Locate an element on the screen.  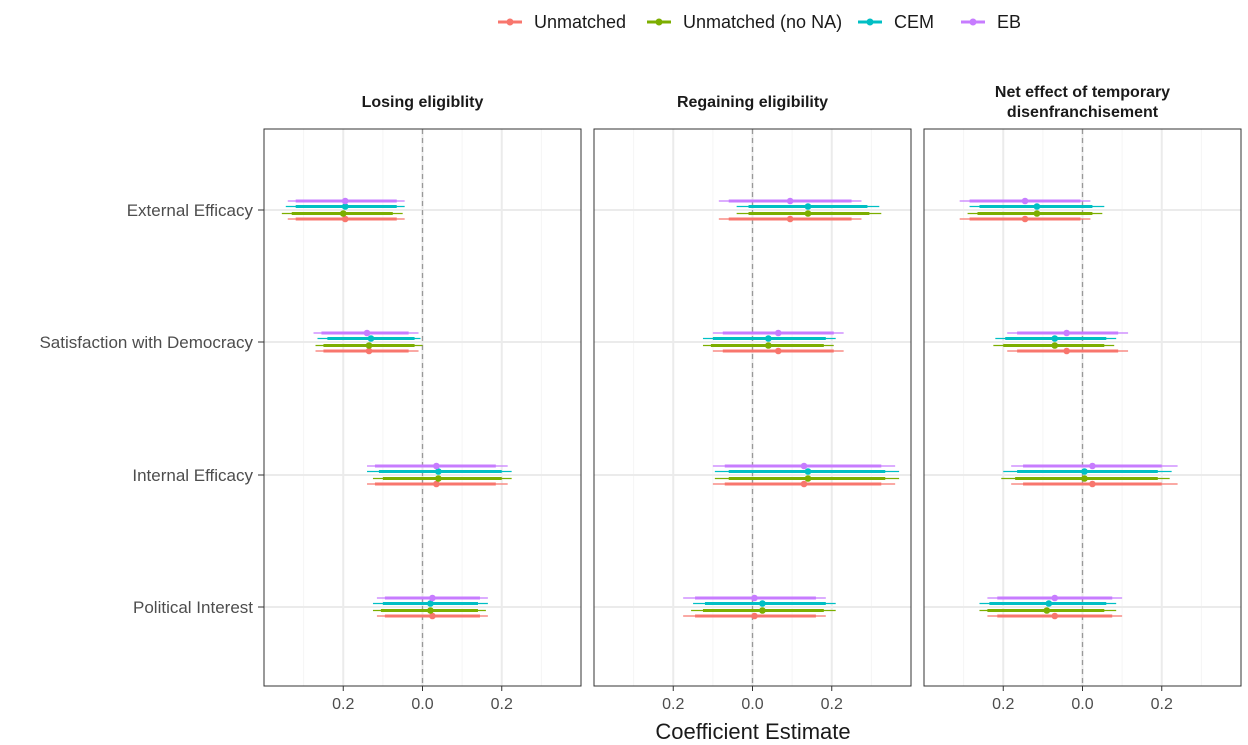
facet-title: disenfranchisement is located at coordinates (1083, 112).